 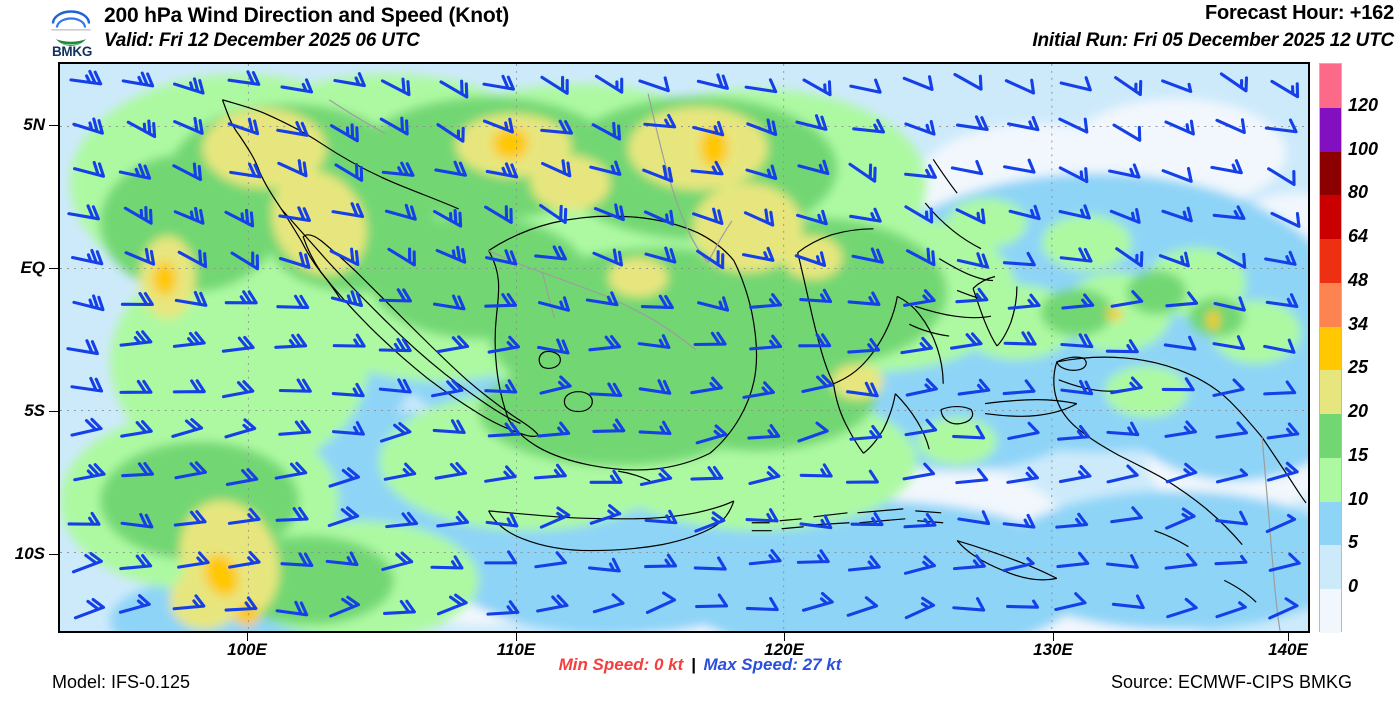 What do you see at coordinates (34, 410) in the screenshot?
I see `y-label-5s: 5S` at bounding box center [34, 410].